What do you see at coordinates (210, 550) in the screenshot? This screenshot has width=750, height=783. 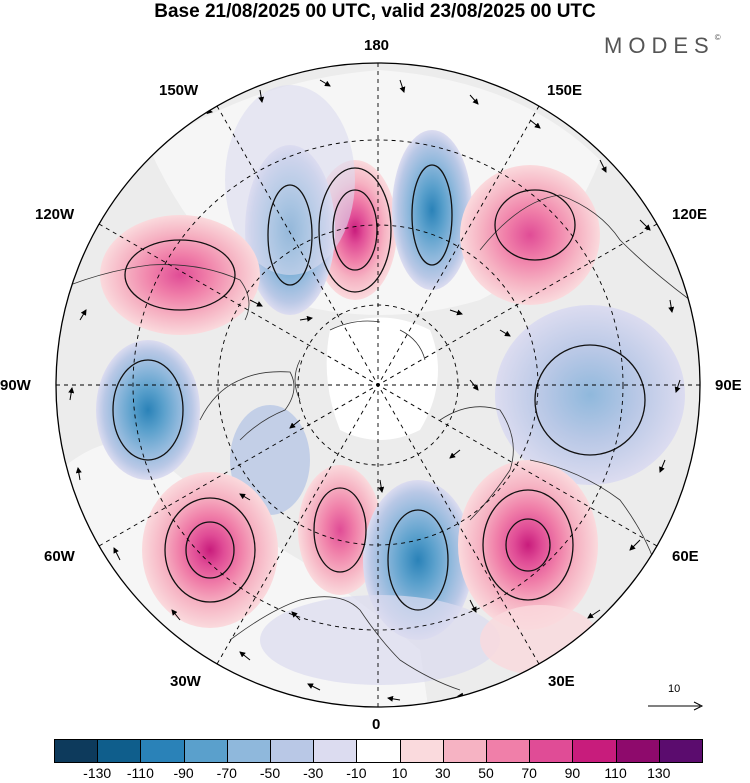 I see `positive-anomaly-60w` at bounding box center [210, 550].